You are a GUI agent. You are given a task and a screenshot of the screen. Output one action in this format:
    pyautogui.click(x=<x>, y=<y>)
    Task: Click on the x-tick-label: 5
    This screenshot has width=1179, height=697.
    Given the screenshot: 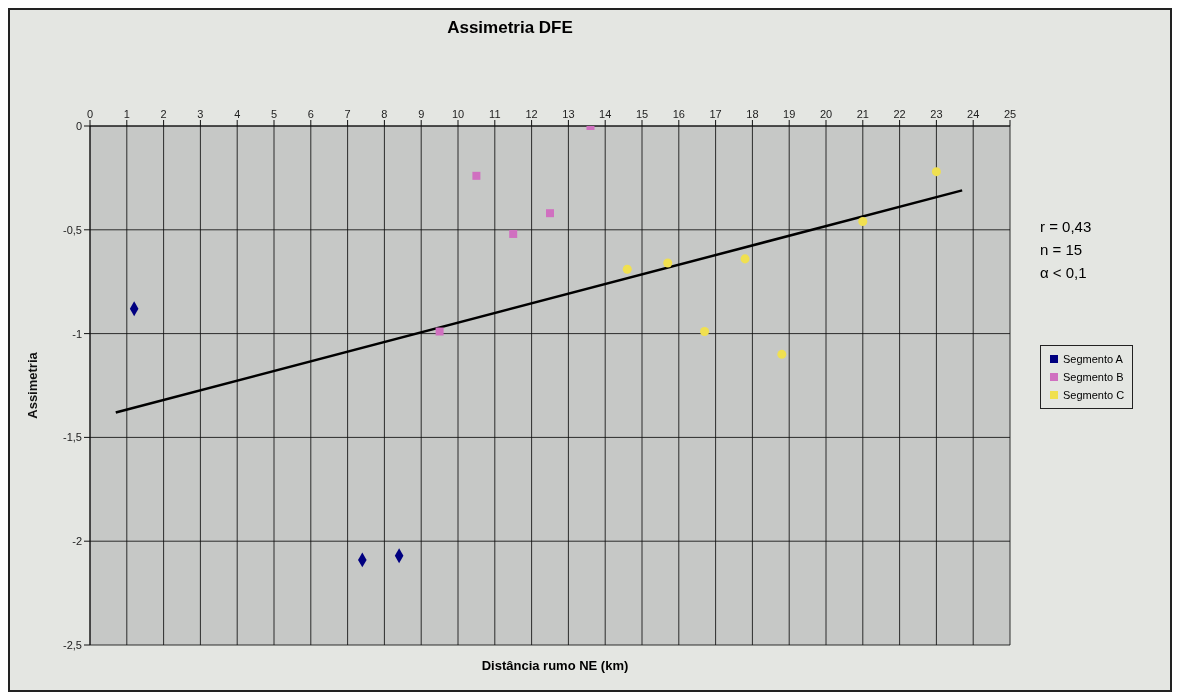 What is the action you would take?
    pyautogui.click(x=274, y=114)
    